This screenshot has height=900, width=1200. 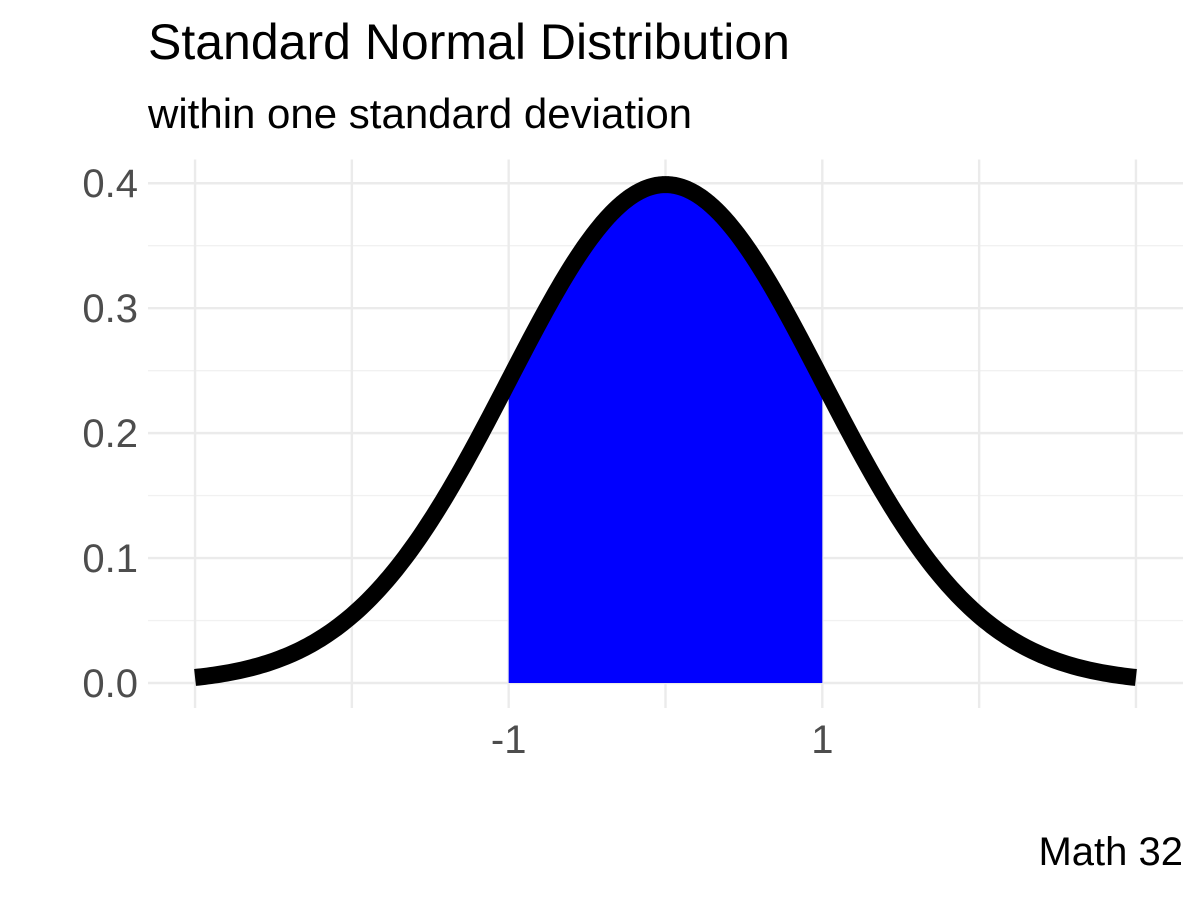 What do you see at coordinates (110, 559) in the screenshot?
I see `y-tick-label: 0.1` at bounding box center [110, 559].